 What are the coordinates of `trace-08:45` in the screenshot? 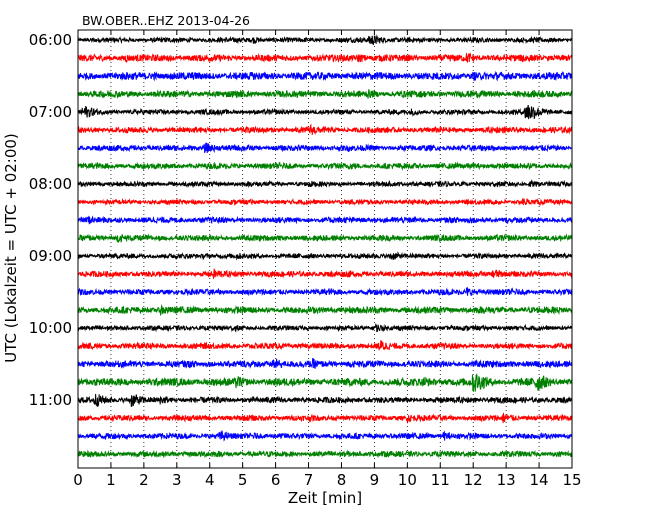 It's located at (325, 238).